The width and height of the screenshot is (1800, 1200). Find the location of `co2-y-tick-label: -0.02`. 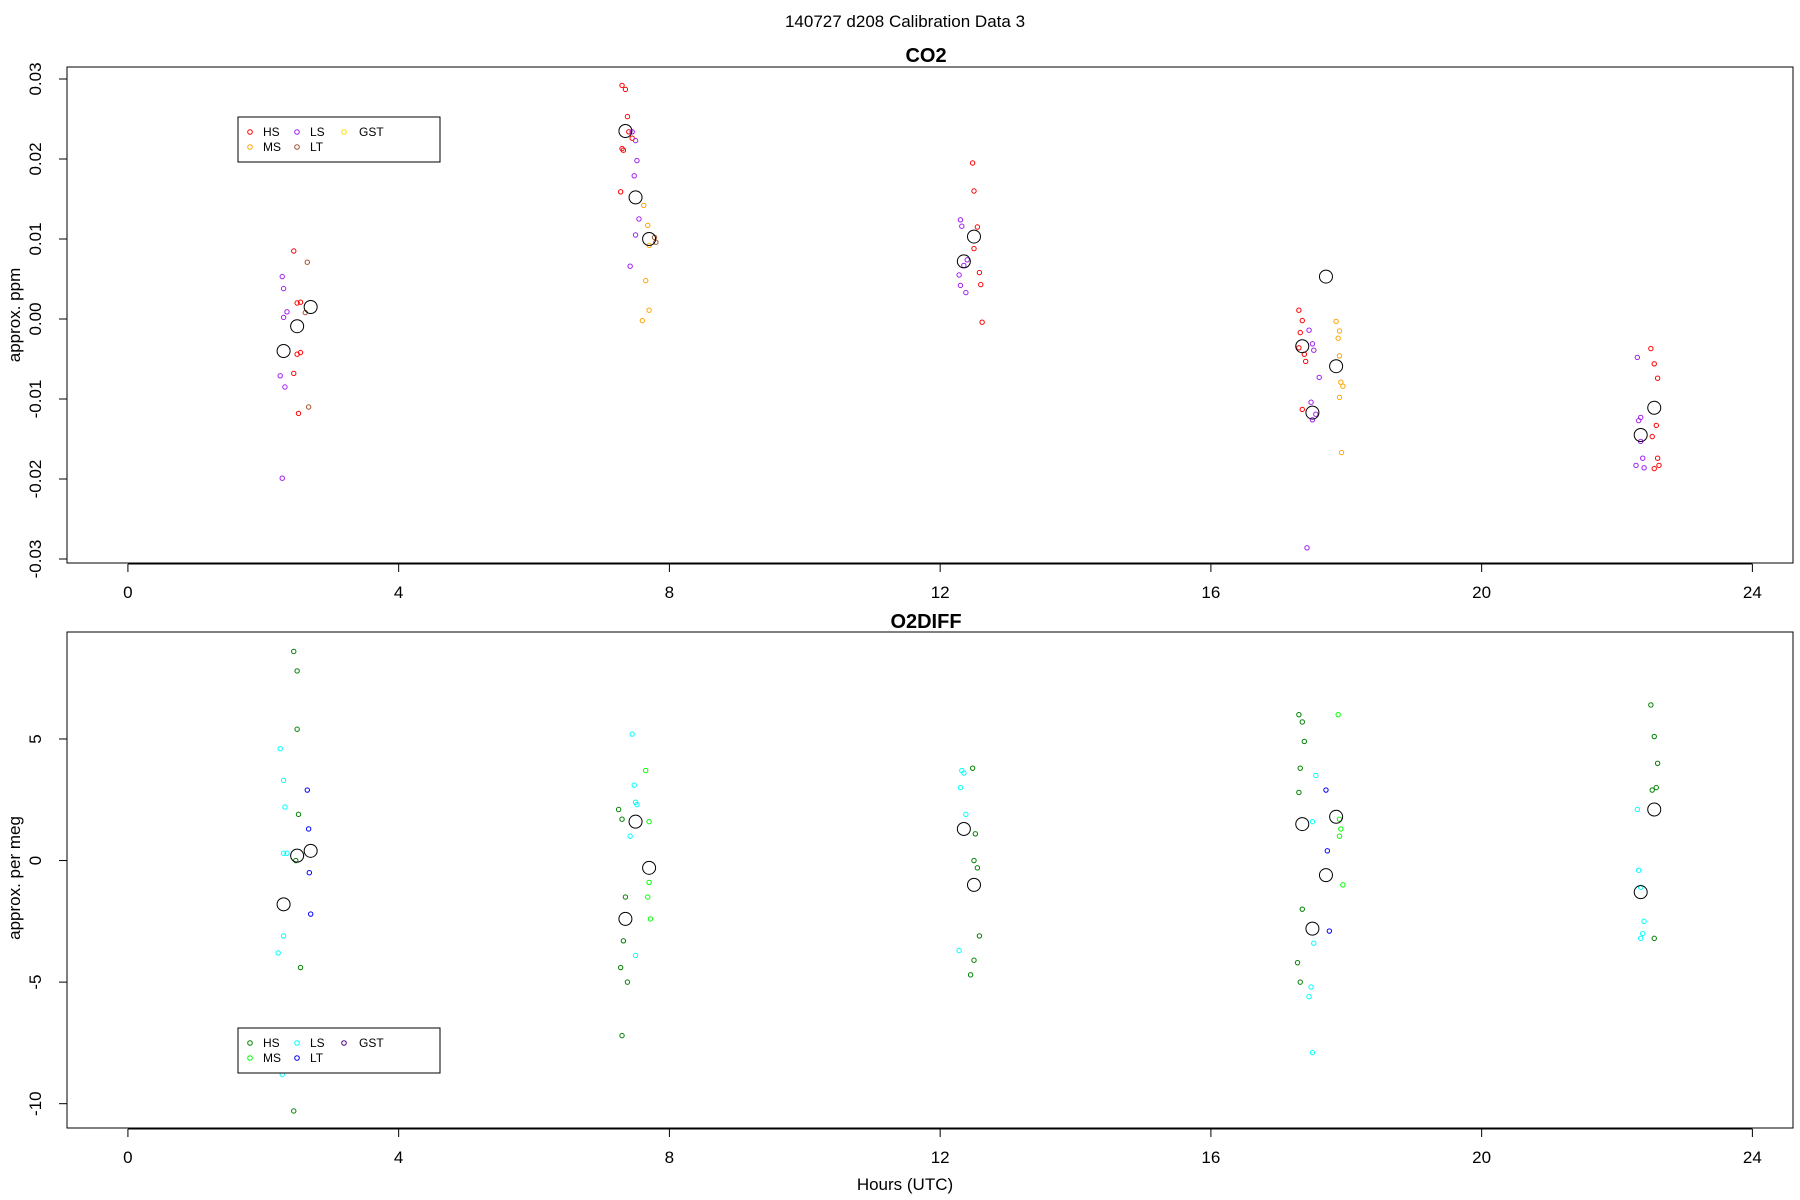

co2-y-tick-label: -0.02 is located at coordinates (35, 479).